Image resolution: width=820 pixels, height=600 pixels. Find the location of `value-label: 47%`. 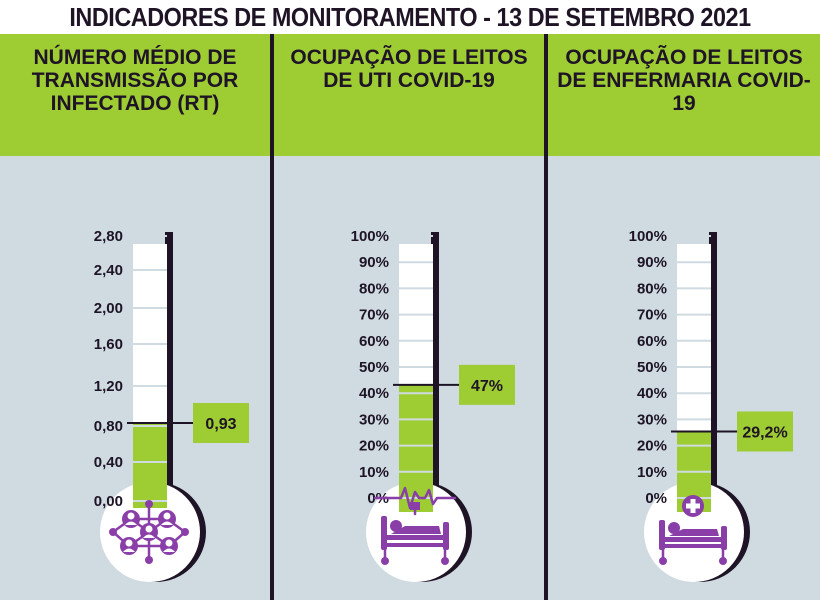

value-label: 47% is located at coordinates (487, 386).